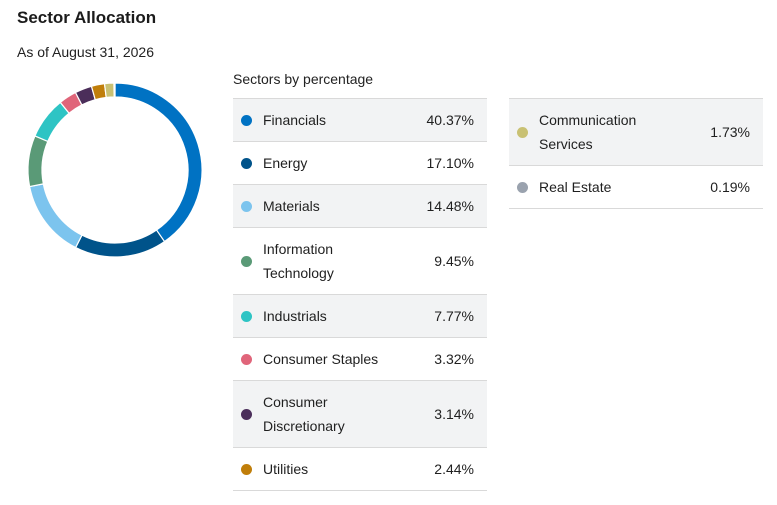 This screenshot has width=777, height=505. Describe the element at coordinates (360, 414) in the screenshot. I see `sector-row: Consumer Discretionary 3.14%` at that location.